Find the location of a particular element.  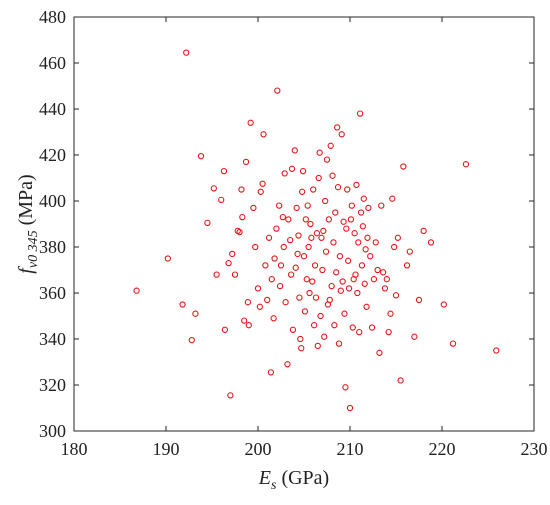

y-tick-label: 380 is located at coordinates (52, 247).